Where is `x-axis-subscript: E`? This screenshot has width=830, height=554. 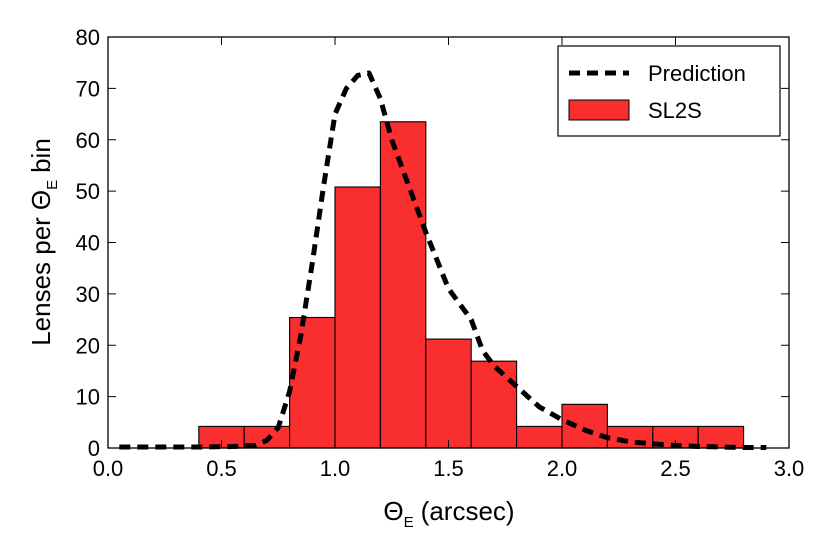
x-axis-subscript: E is located at coordinates (409, 522).